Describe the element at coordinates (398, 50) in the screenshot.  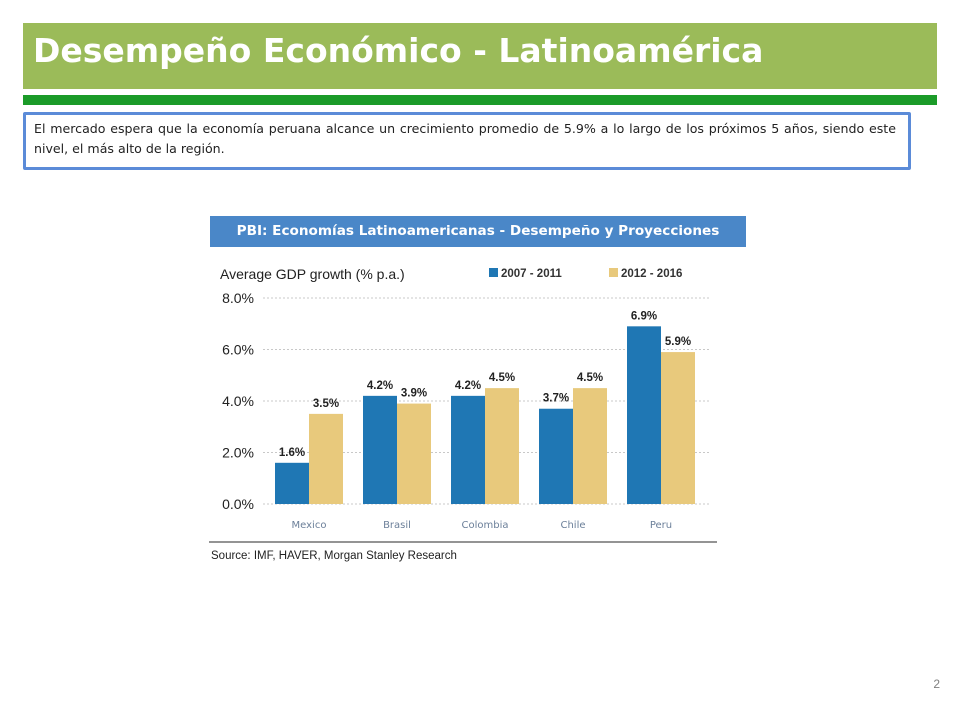
I see `slide-title: Desempeño Económico - Latinoamérica` at that location.